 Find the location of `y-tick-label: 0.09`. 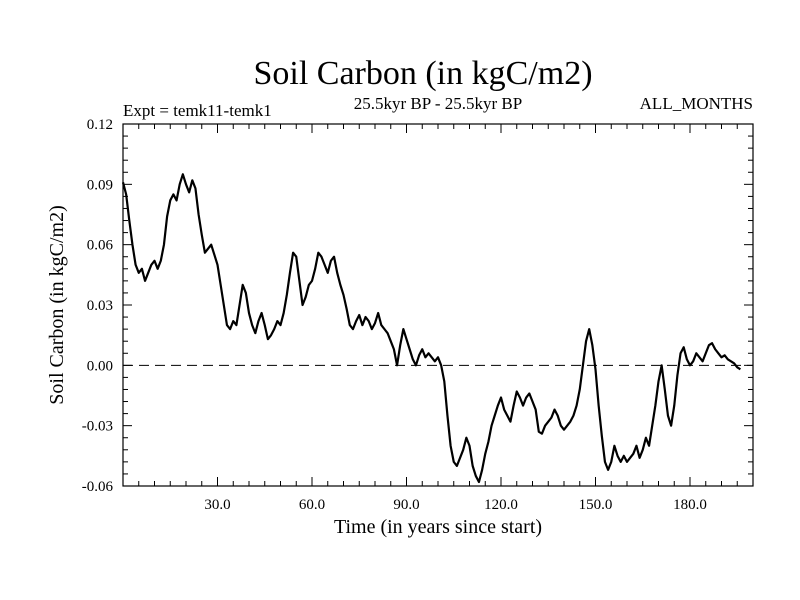

y-tick-label: 0.09 is located at coordinates (100, 185).